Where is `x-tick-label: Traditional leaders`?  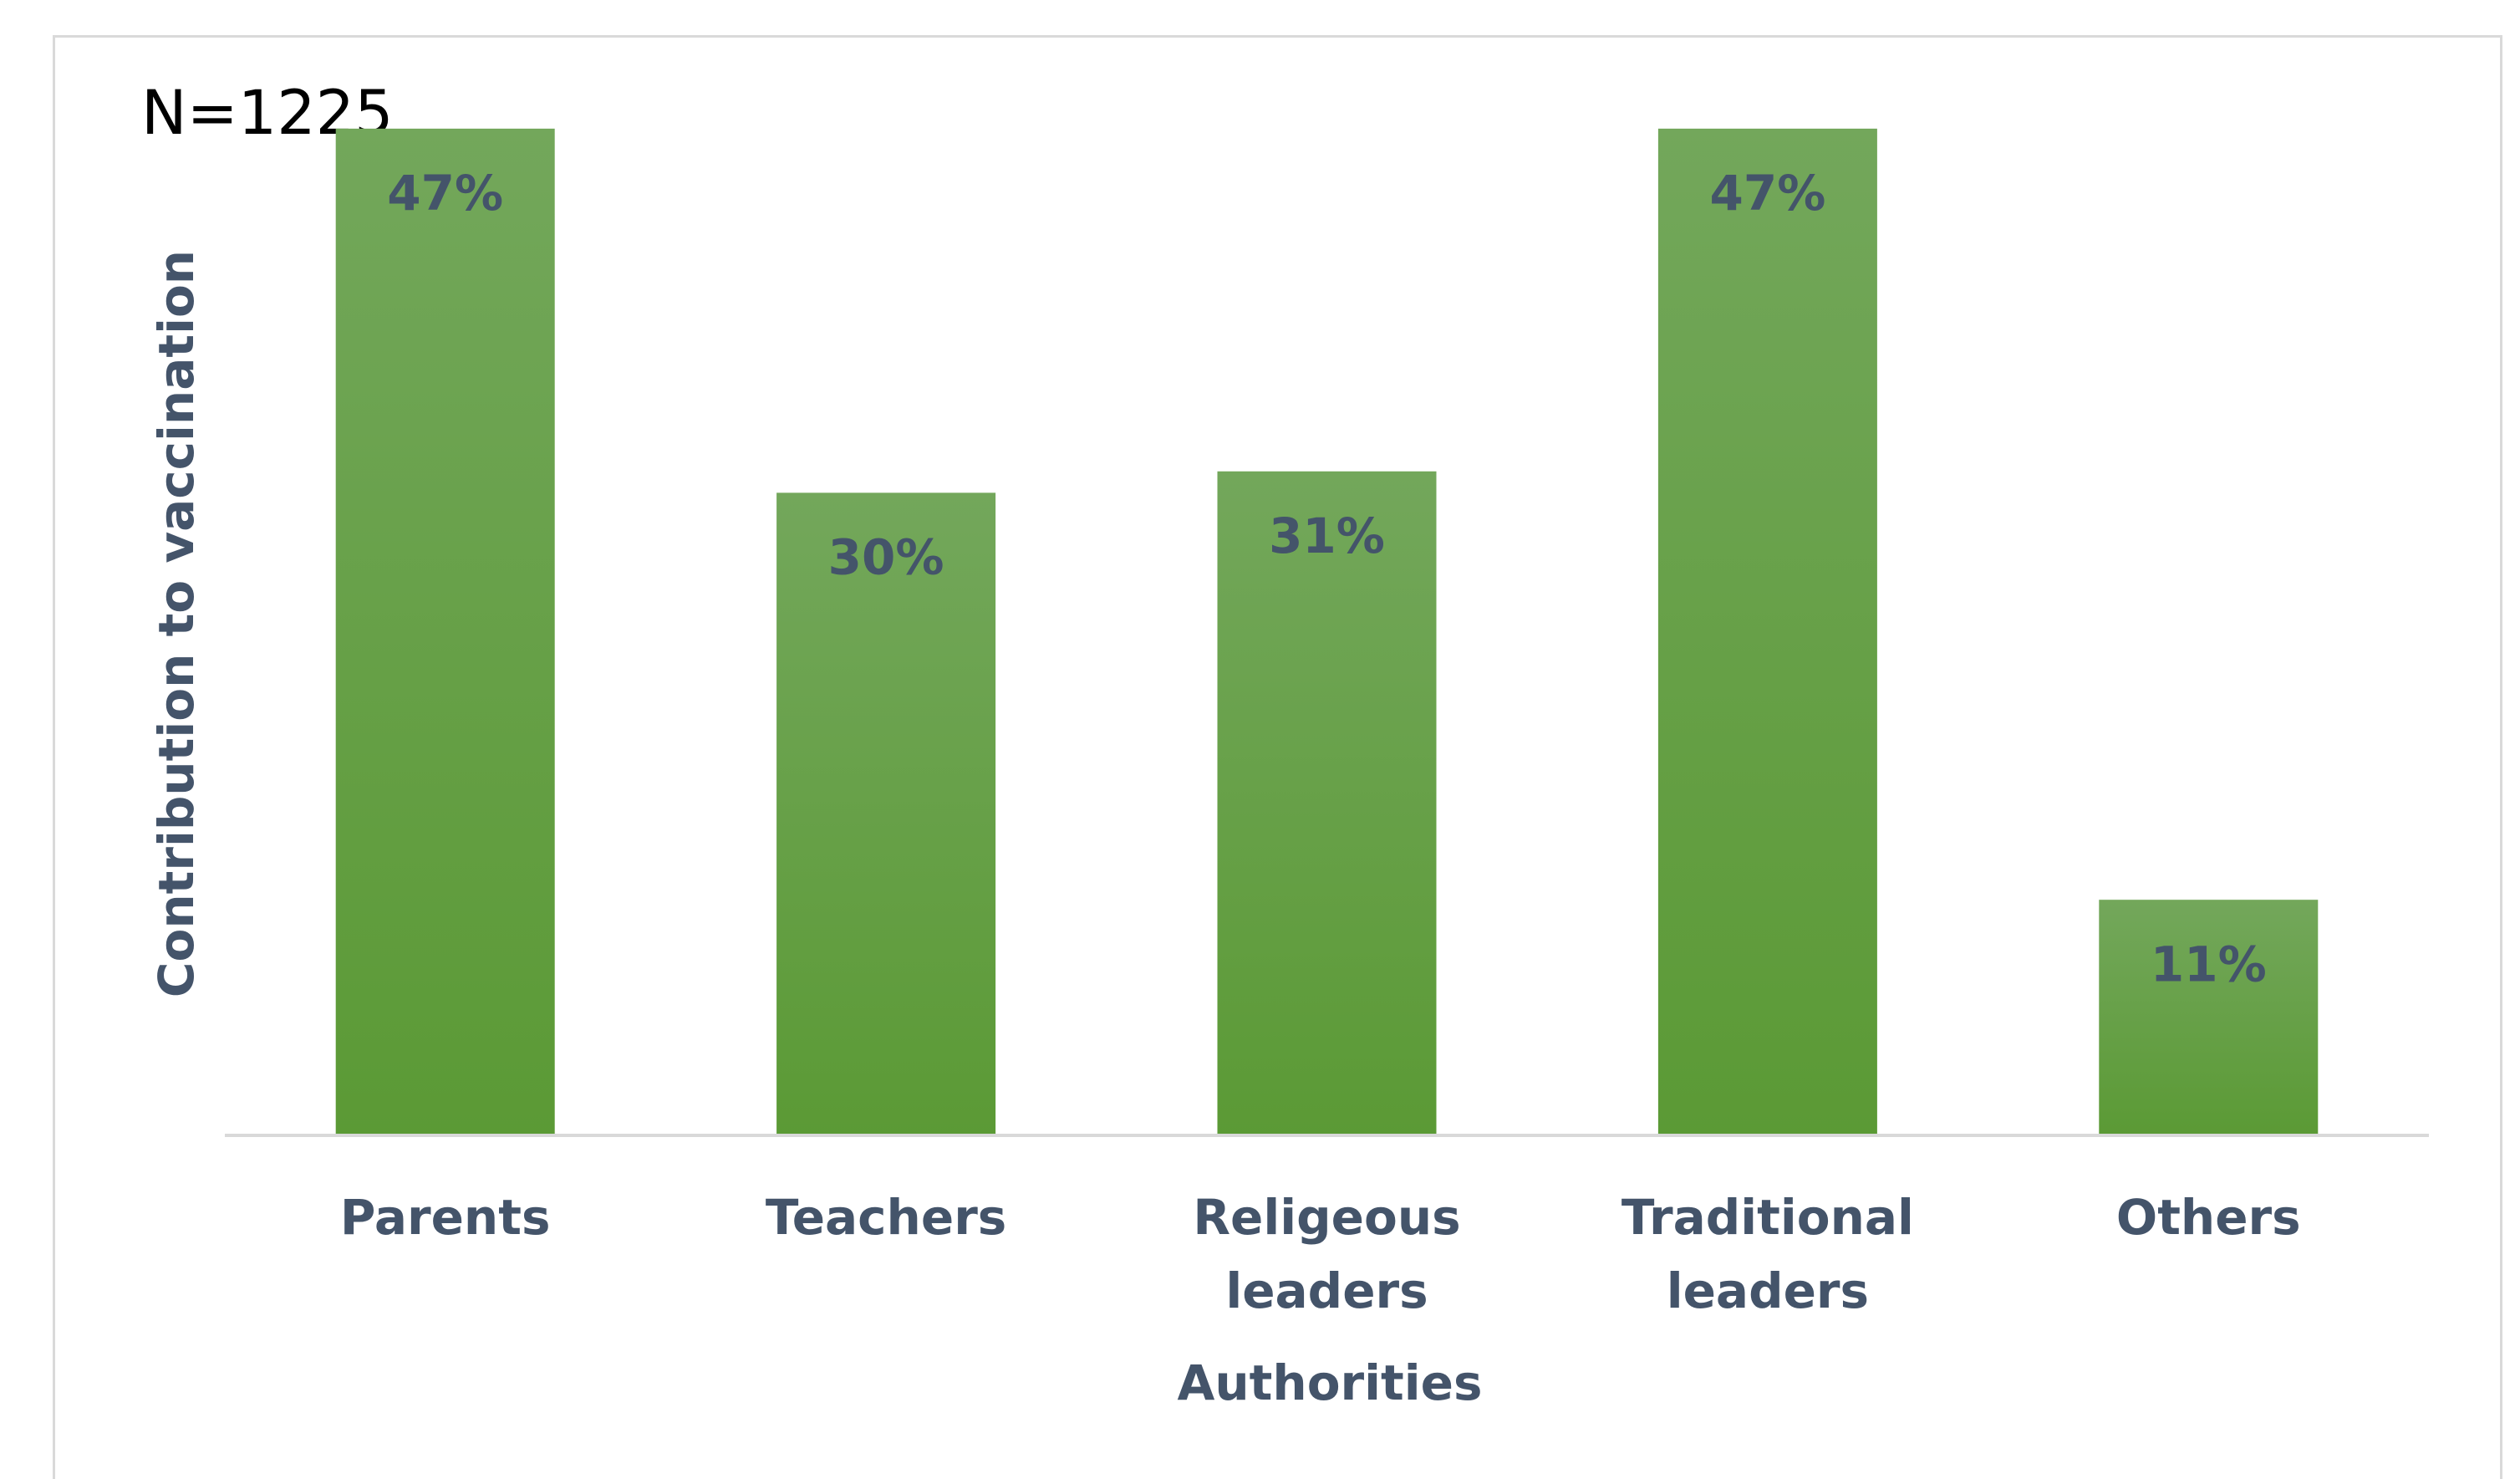 x-tick-label: Traditional leaders is located at coordinates (1767, 1254).